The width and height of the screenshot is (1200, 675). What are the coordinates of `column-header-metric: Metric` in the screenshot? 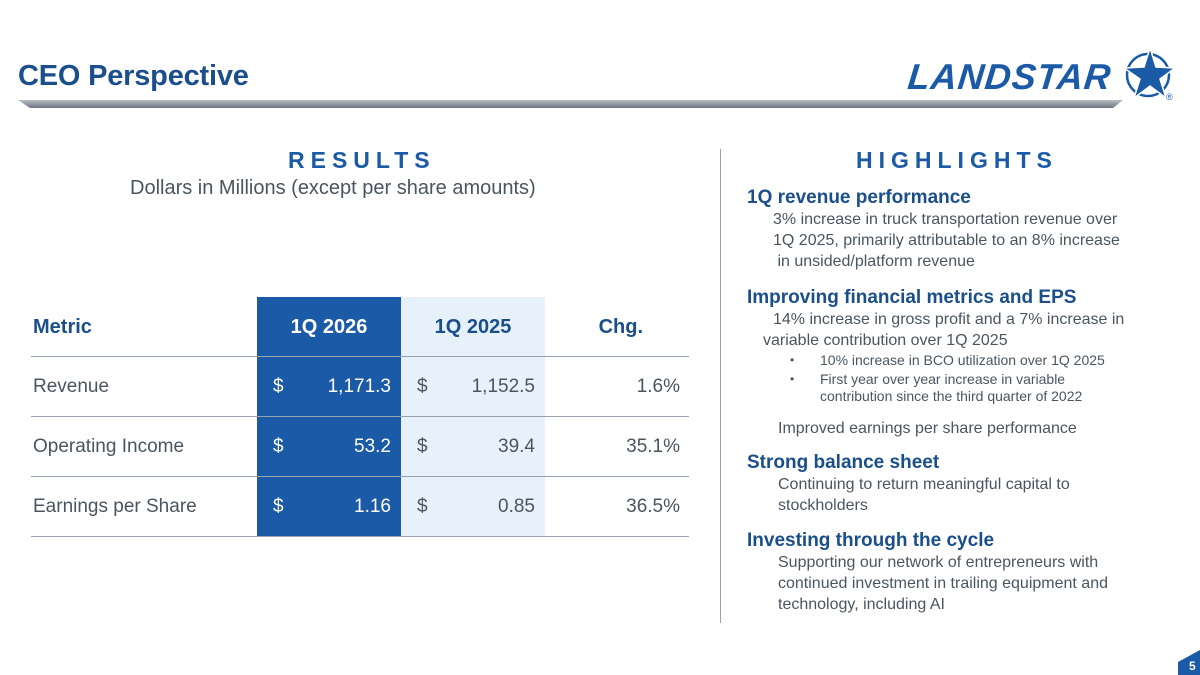 It's located at (62, 327).